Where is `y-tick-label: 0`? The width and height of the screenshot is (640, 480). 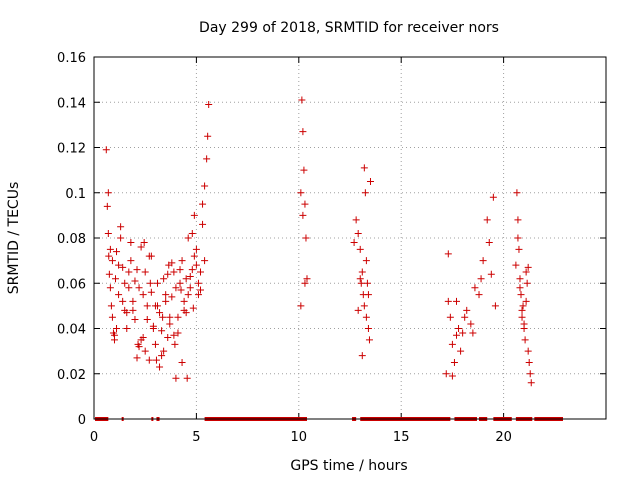 y-tick-label: 0 is located at coordinates (82, 420).